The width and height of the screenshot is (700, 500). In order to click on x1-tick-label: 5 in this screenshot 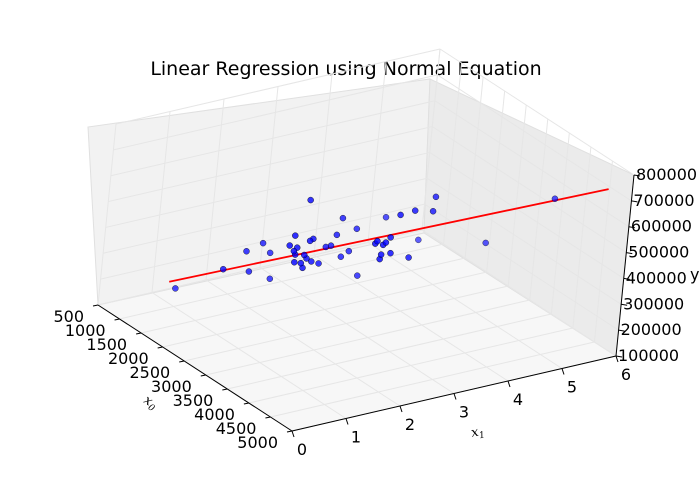, I will do `click(572, 387)`.